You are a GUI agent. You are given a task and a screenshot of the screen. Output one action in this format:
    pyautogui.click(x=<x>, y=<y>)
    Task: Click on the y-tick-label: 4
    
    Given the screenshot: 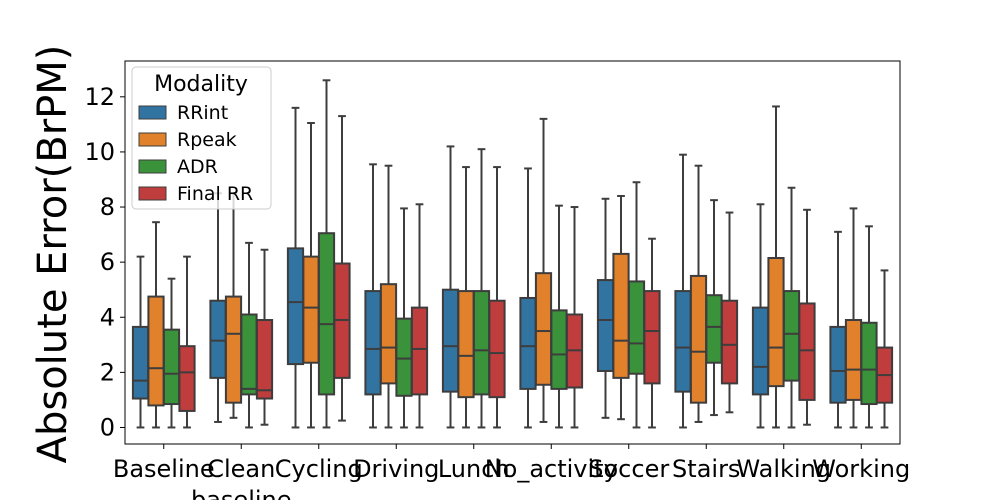 What is the action you would take?
    pyautogui.click(x=107, y=317)
    